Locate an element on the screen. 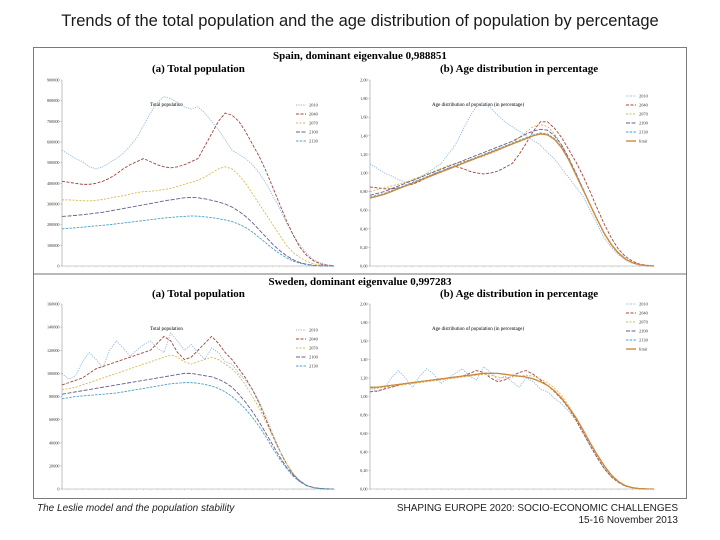 Image resolution: width=720 pixels, height=540 pixels. y-tick-label: 700000 is located at coordinates (53, 121).